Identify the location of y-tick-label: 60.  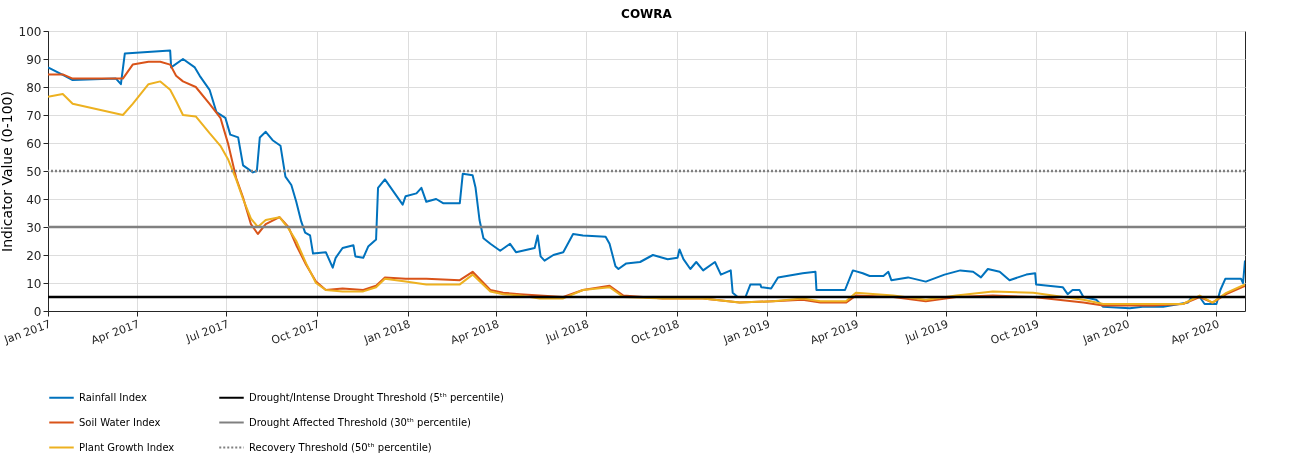
(34, 143).